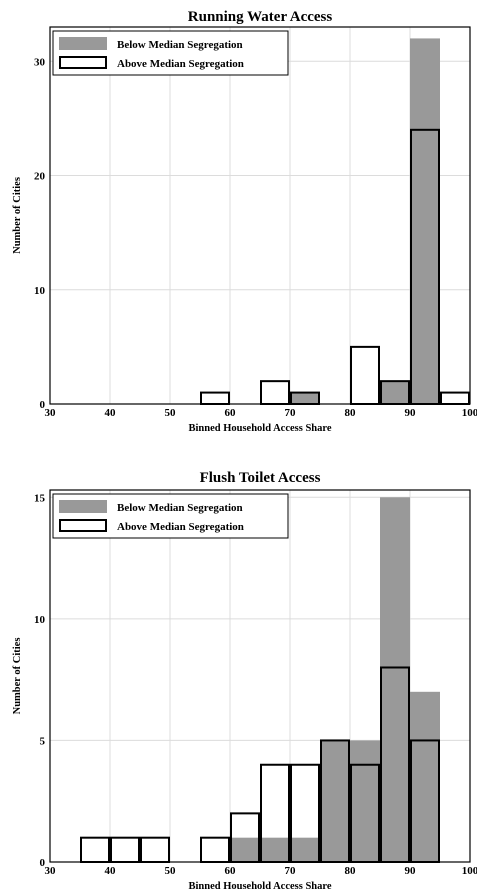 The image size is (477, 896). Describe the element at coordinates (365, 221) in the screenshot. I see `series-below-median` at that location.